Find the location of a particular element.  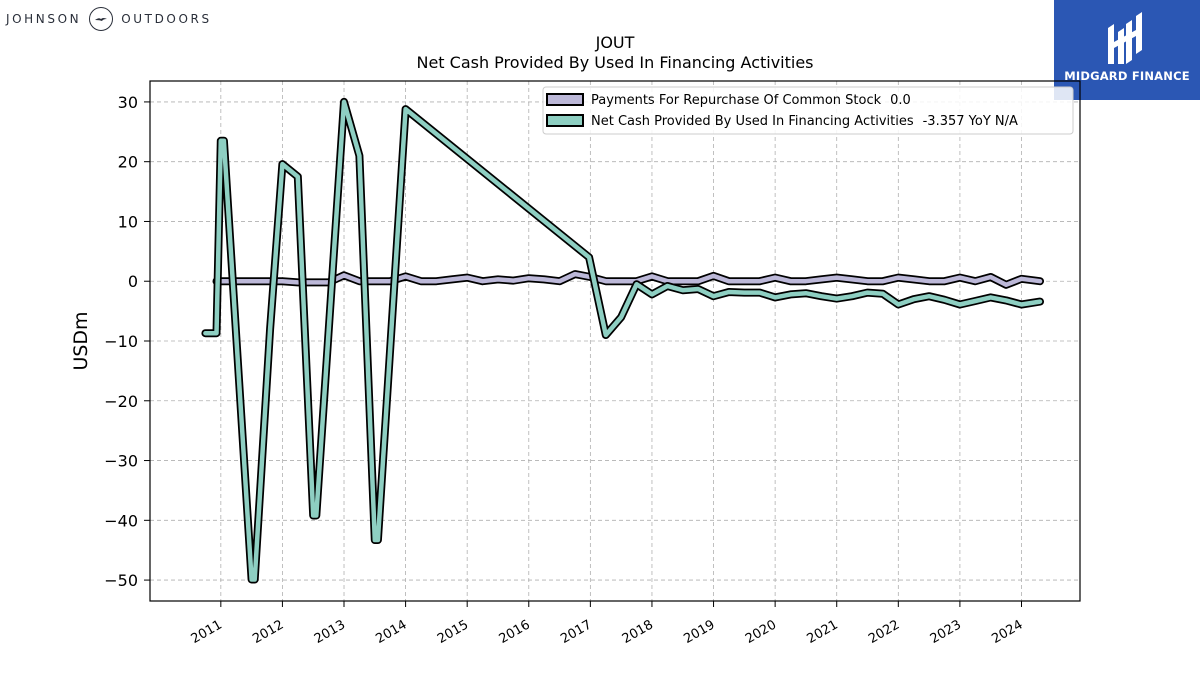

bird-in-circle-icon is located at coordinates (101, 19).